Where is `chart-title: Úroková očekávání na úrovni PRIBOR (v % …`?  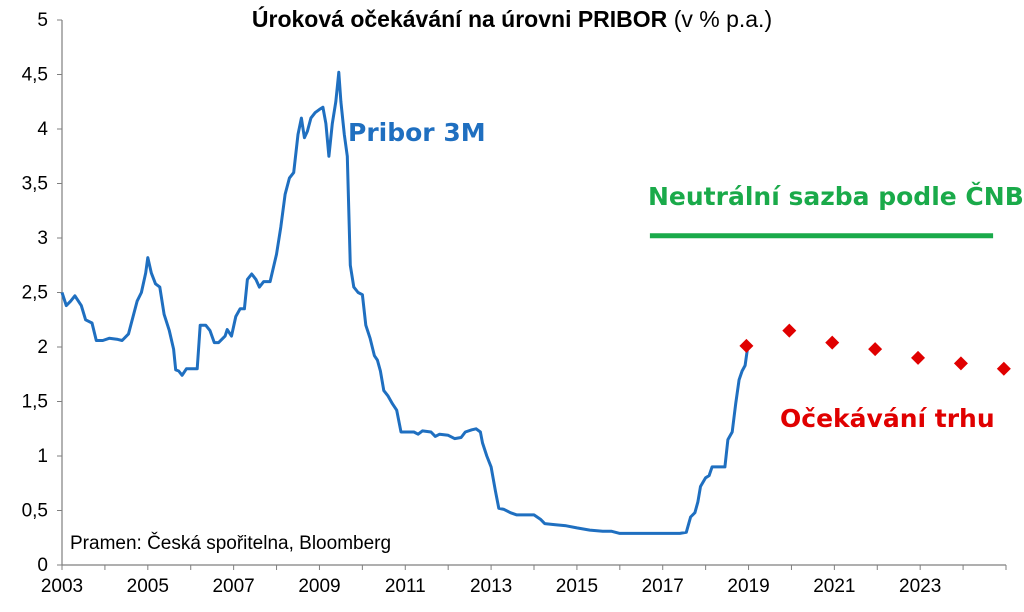
chart-title: Úroková očekávání na úrovni PRIBOR (v % … is located at coordinates (512, 19).